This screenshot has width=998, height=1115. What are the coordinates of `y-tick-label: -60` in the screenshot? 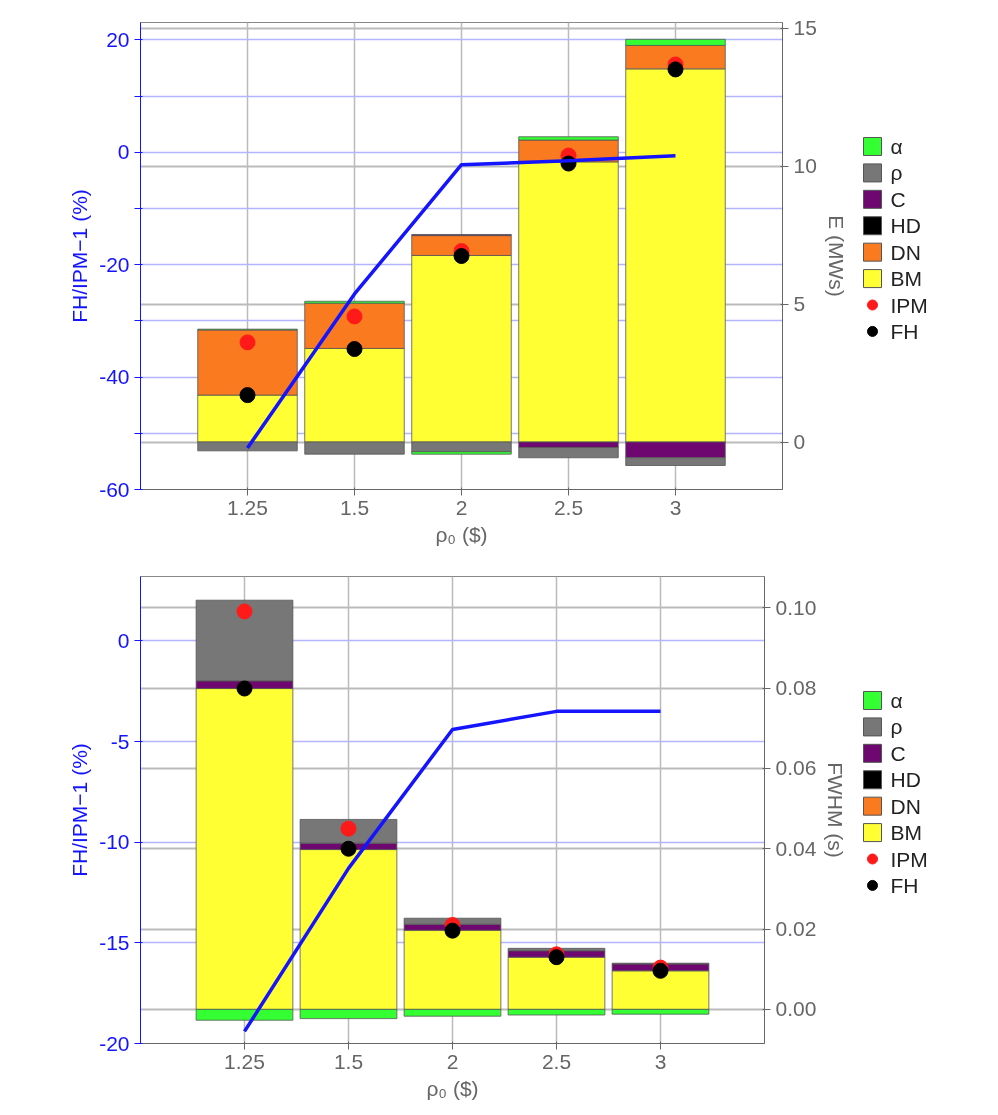 It's located at (114, 489).